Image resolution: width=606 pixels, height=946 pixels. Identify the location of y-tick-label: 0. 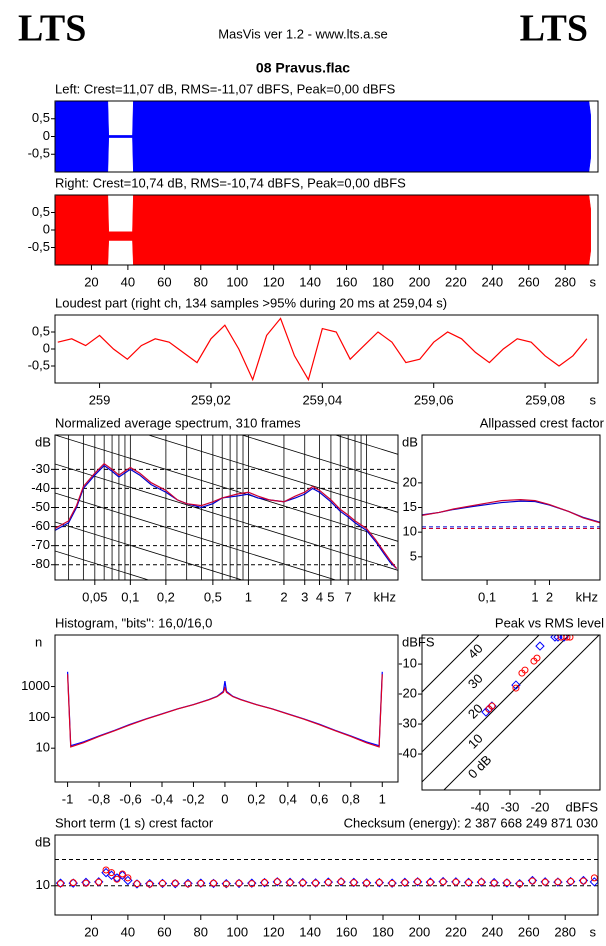
(46, 228).